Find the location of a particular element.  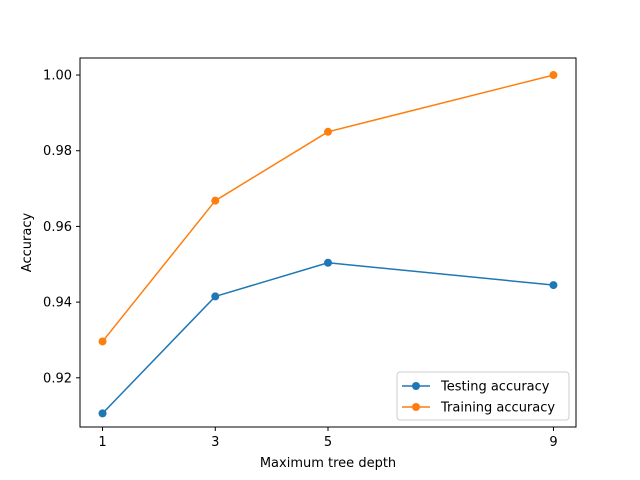

y-axis-ticks: 0.92 0.94 0.96 0.98 1.00 is located at coordinates (61, 227).